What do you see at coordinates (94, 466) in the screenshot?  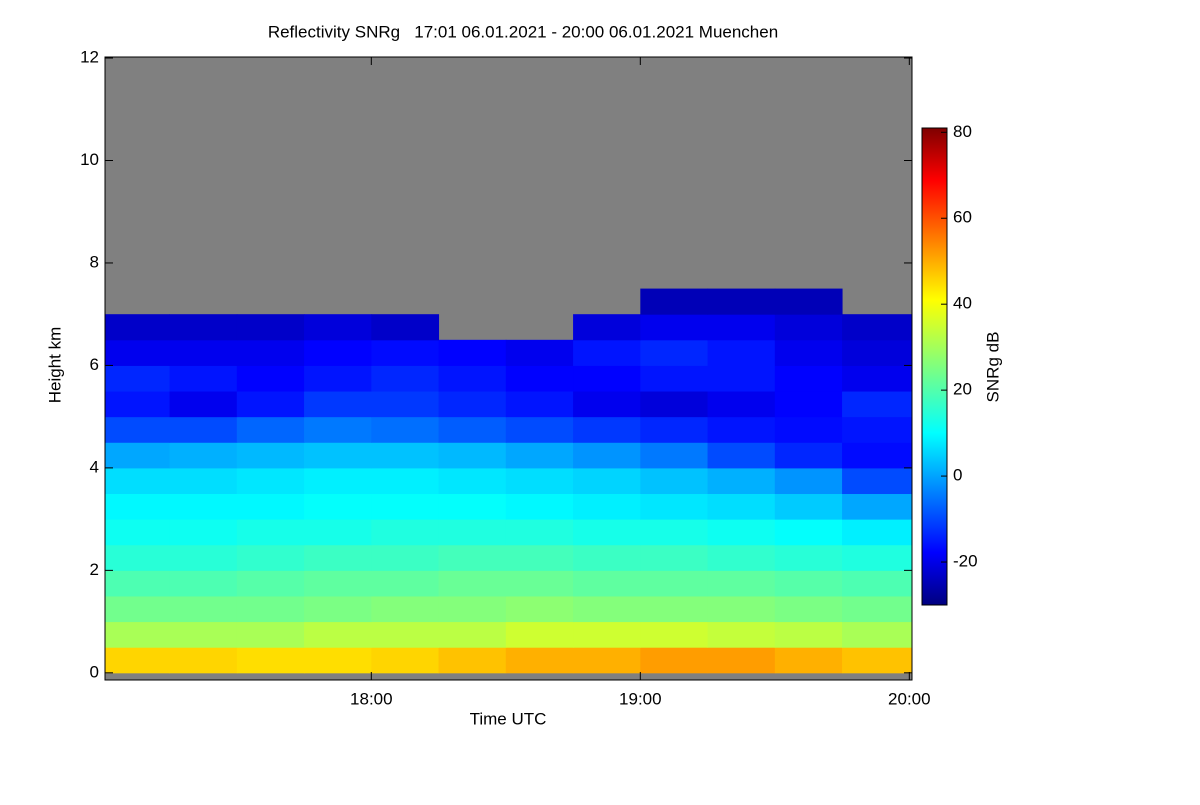 I see `y-tick-label: 4` at bounding box center [94, 466].